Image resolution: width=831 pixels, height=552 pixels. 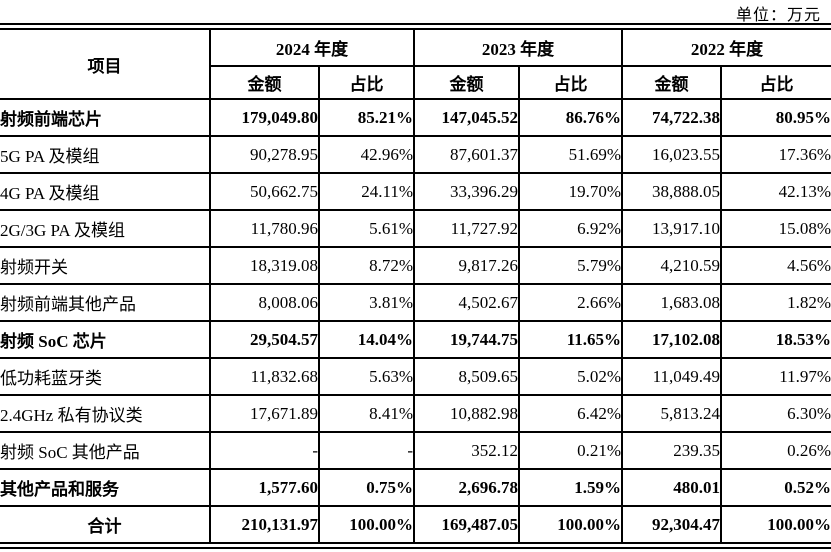 I want to click on cell-value: 1.82%, so click(x=775, y=302).